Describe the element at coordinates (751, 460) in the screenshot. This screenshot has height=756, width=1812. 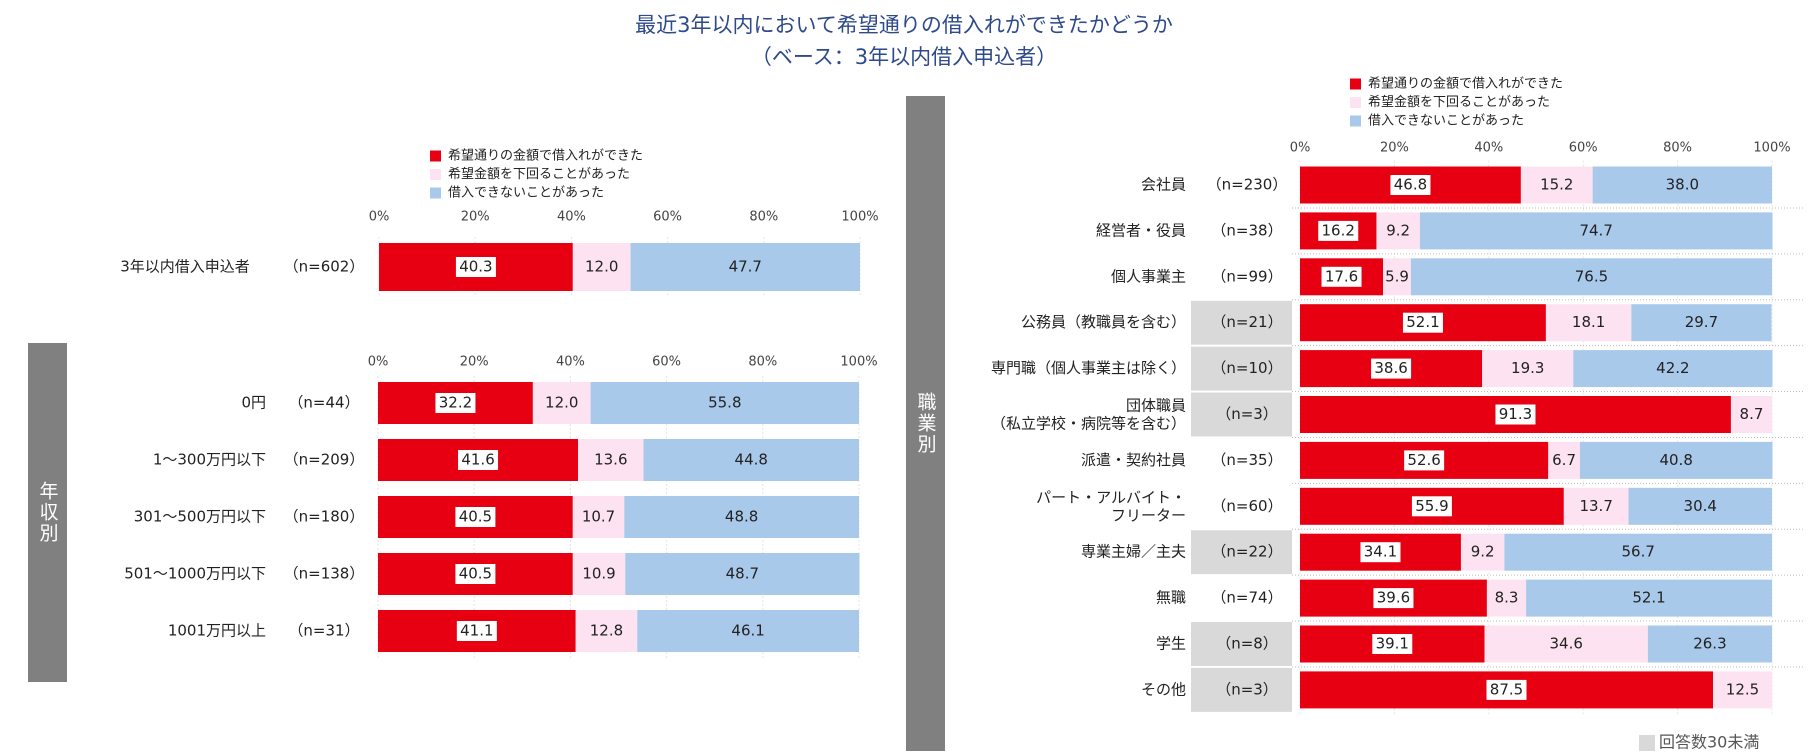
I see `value-label: 44.8` at that location.